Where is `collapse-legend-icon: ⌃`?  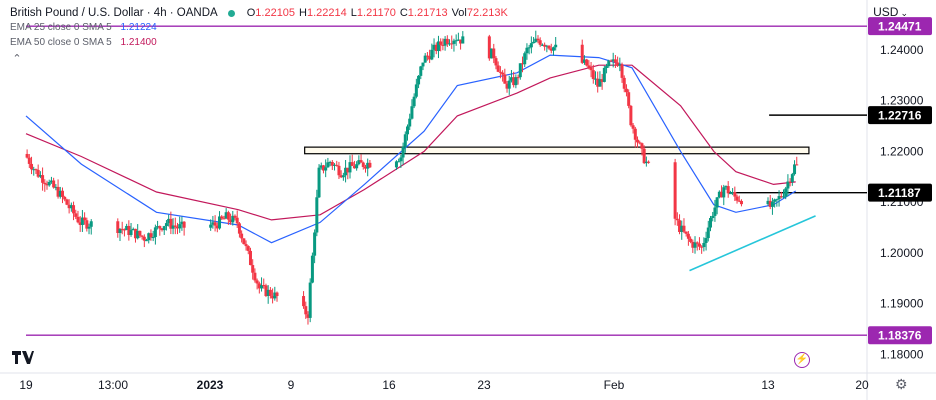
collapse-legend-icon: ⌃ is located at coordinates (17, 59).